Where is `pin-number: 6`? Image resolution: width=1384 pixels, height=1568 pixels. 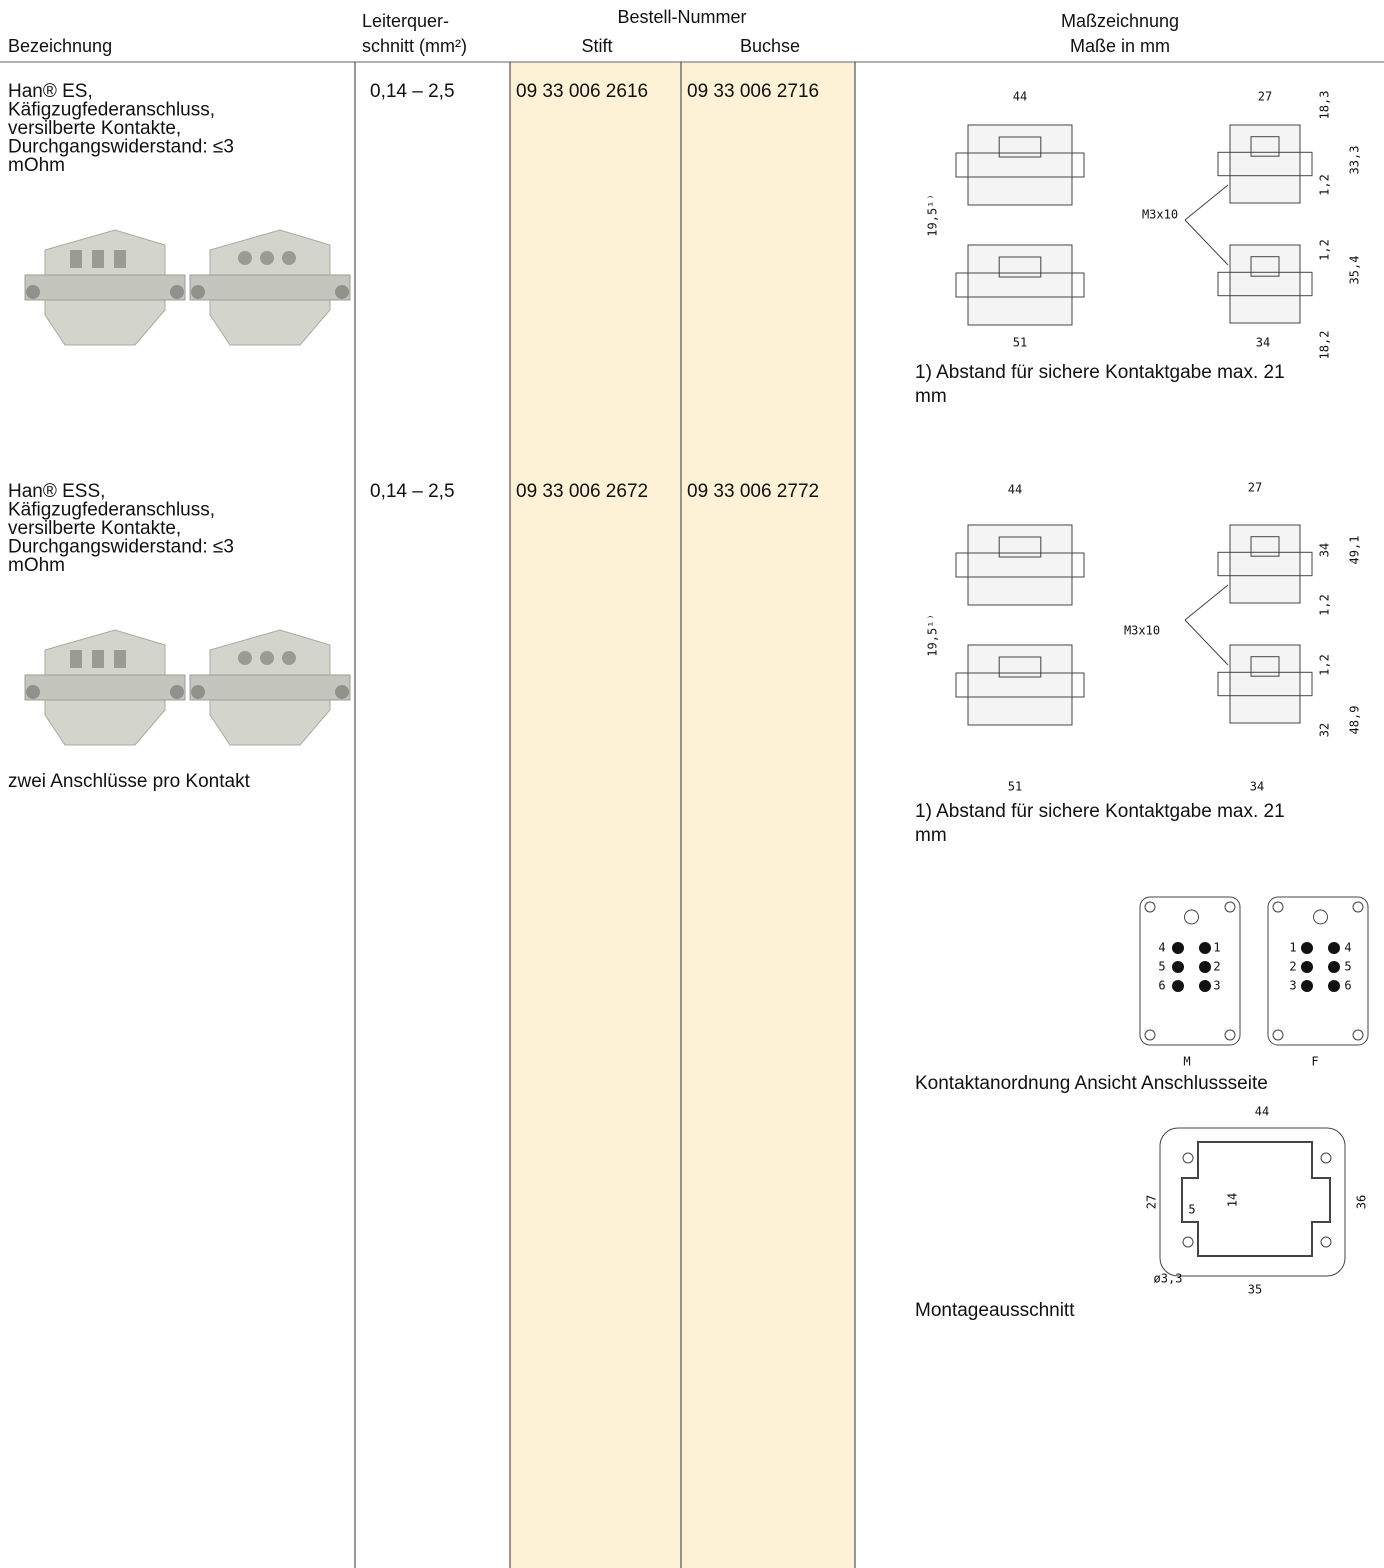
pin-number: 6 is located at coordinates (1347, 986).